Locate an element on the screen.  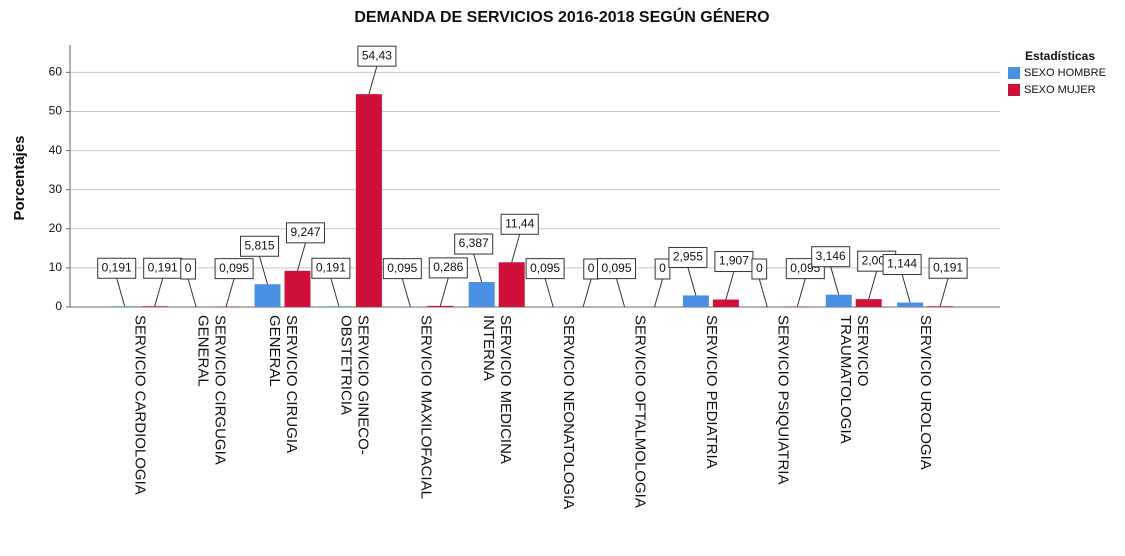
x-tick-label: SERVICIO PEDIATRIA is located at coordinates (711, 392).